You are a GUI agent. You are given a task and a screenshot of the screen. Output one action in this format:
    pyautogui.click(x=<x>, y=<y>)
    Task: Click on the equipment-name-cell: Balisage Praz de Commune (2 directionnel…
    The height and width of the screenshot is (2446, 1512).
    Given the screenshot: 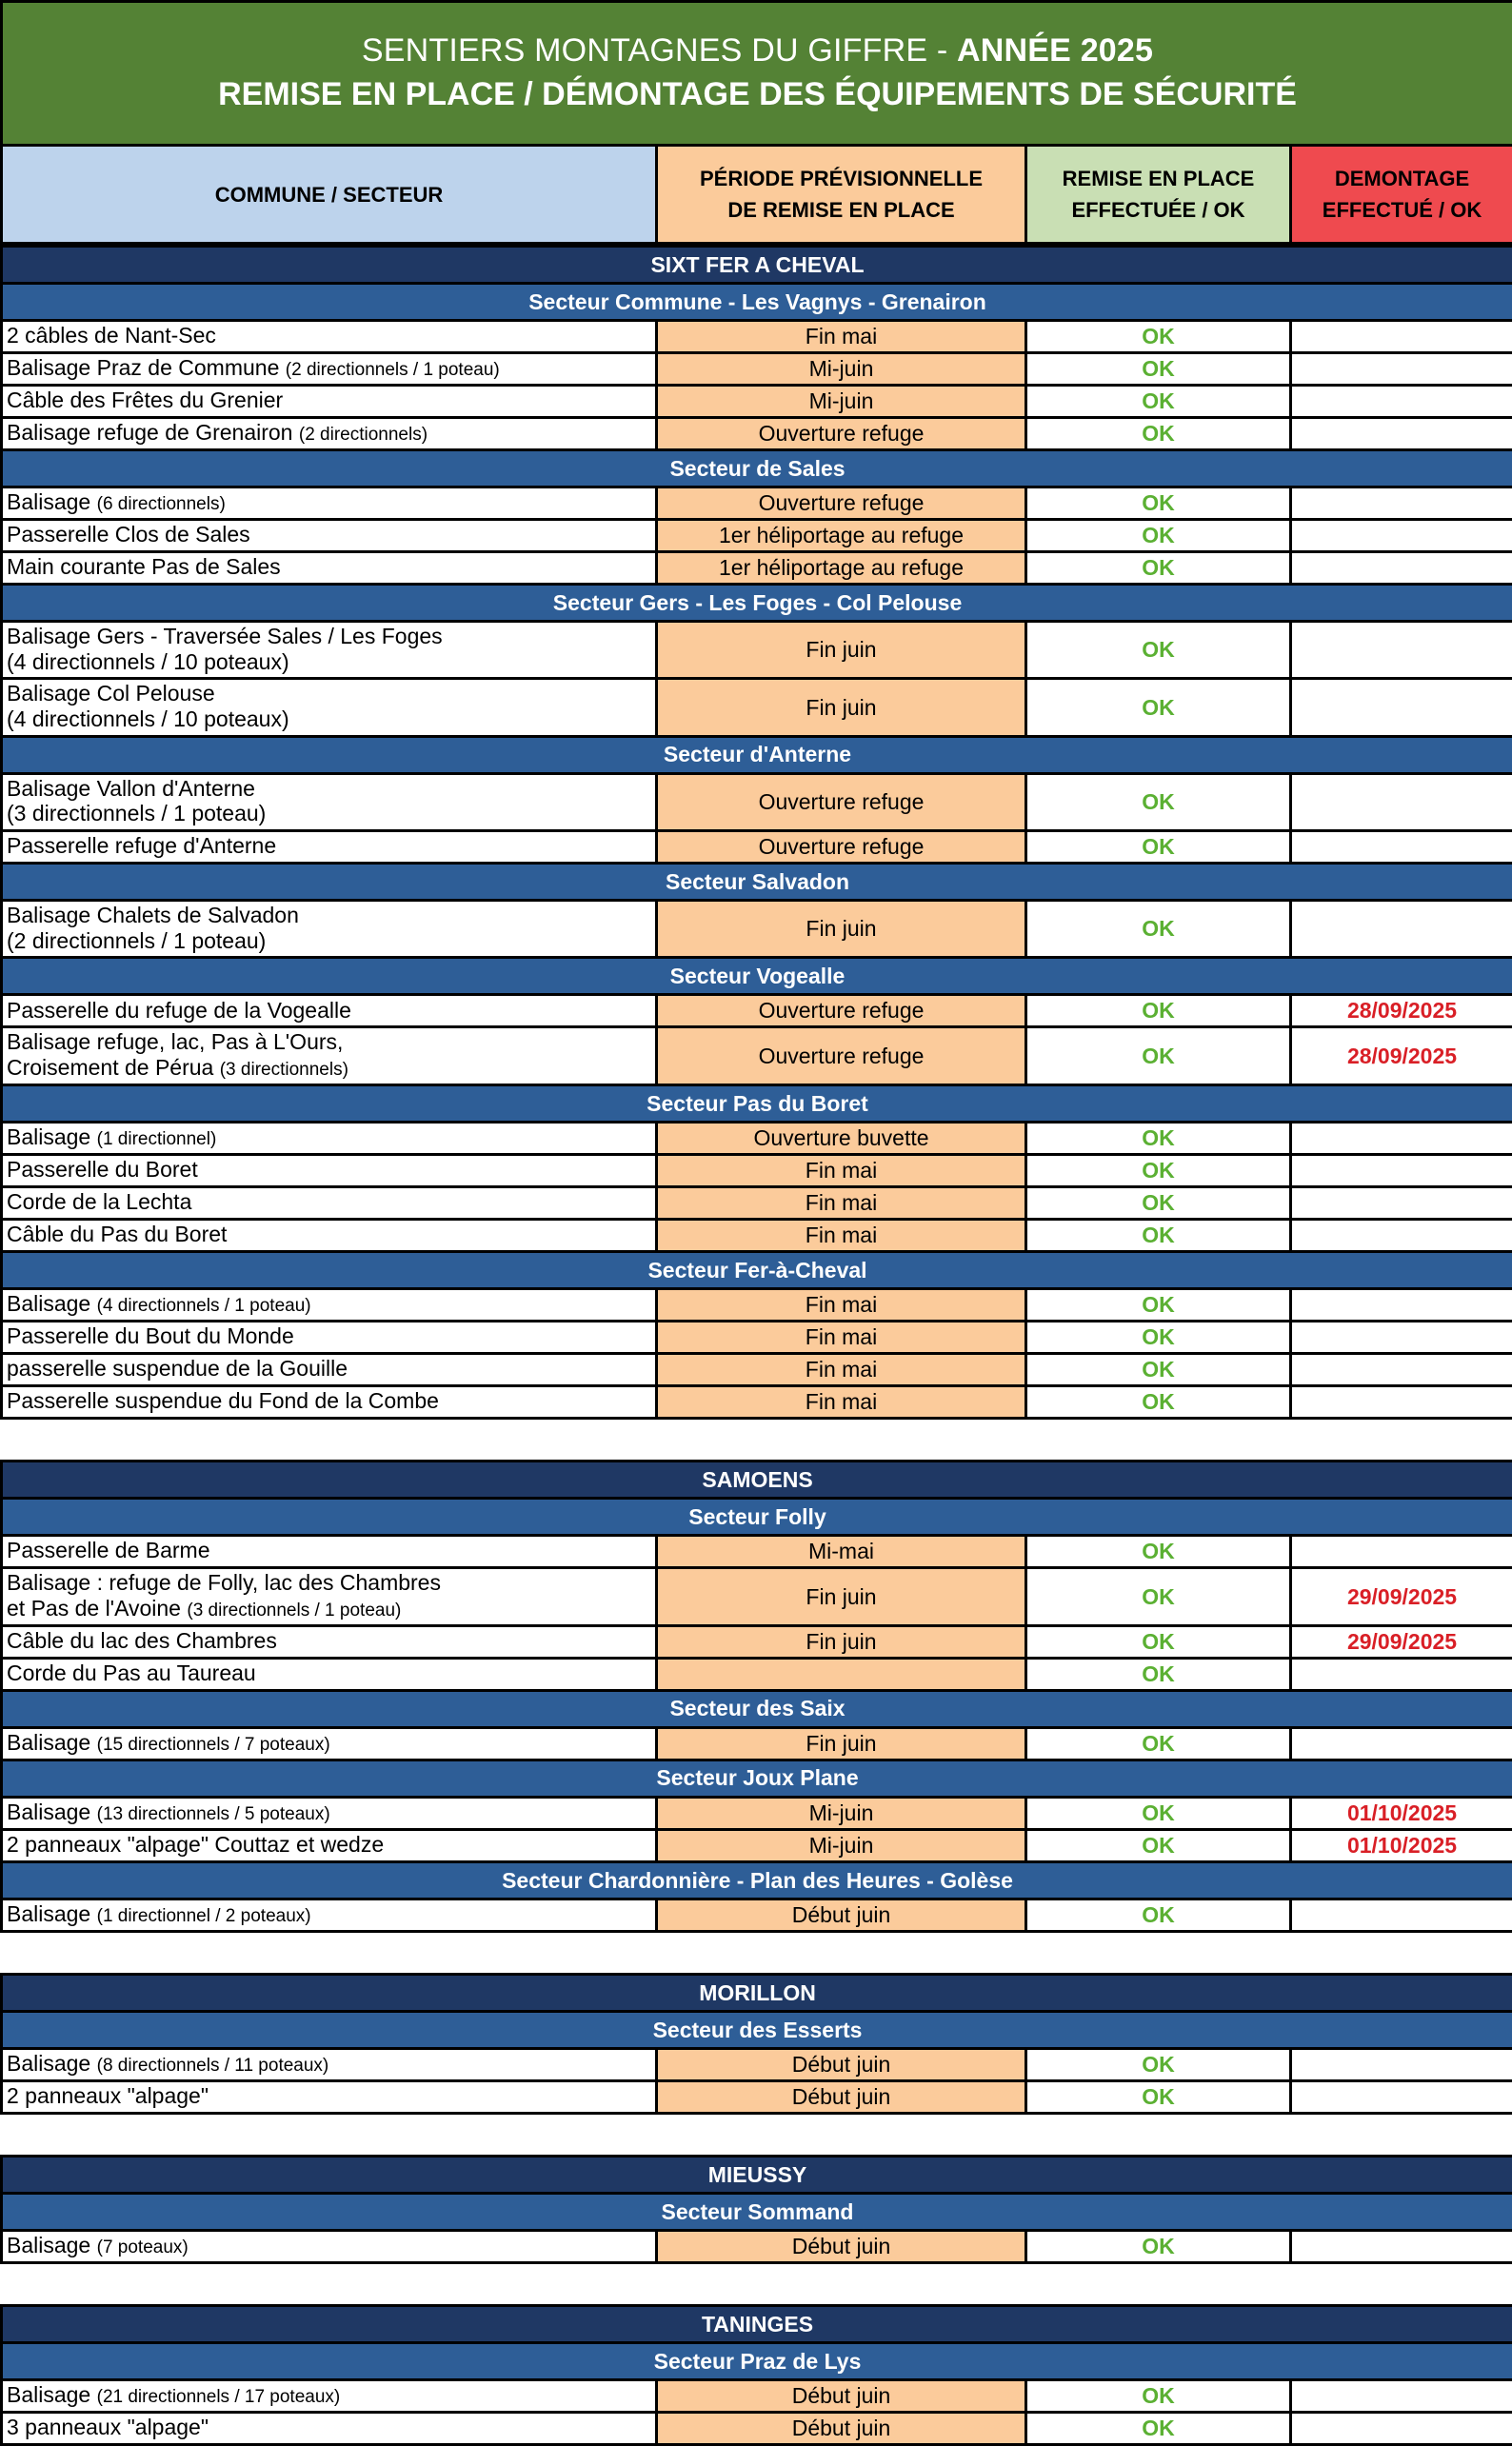 What is the action you would take?
    pyautogui.click(x=329, y=369)
    